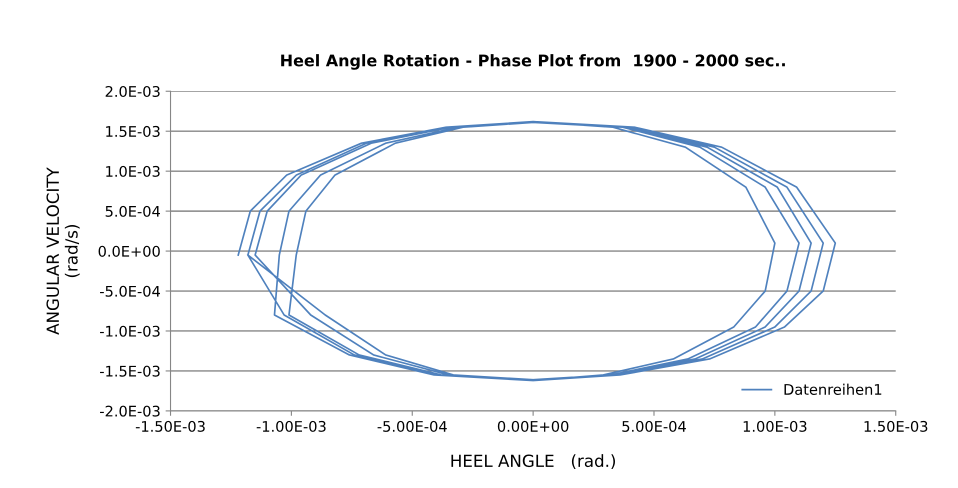 Image resolution: width=958 pixels, height=488 pixels. What do you see at coordinates (133, 92) in the screenshot?
I see `y-tick-label: 2.0E-03` at bounding box center [133, 92].